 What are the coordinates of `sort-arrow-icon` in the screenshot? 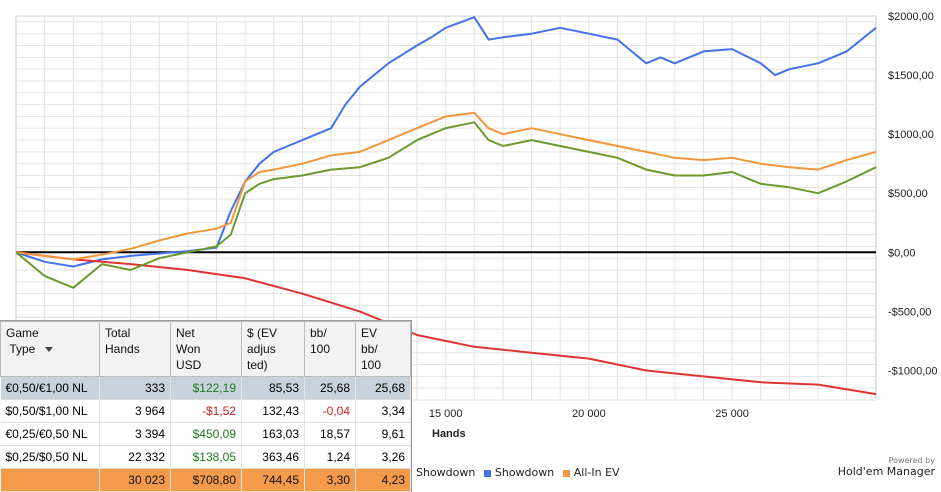 It's located at (48, 350).